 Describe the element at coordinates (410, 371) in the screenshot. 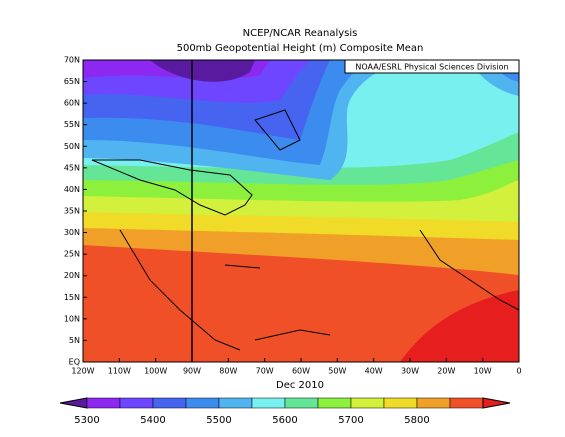

I see `lon-label: 30W` at that location.